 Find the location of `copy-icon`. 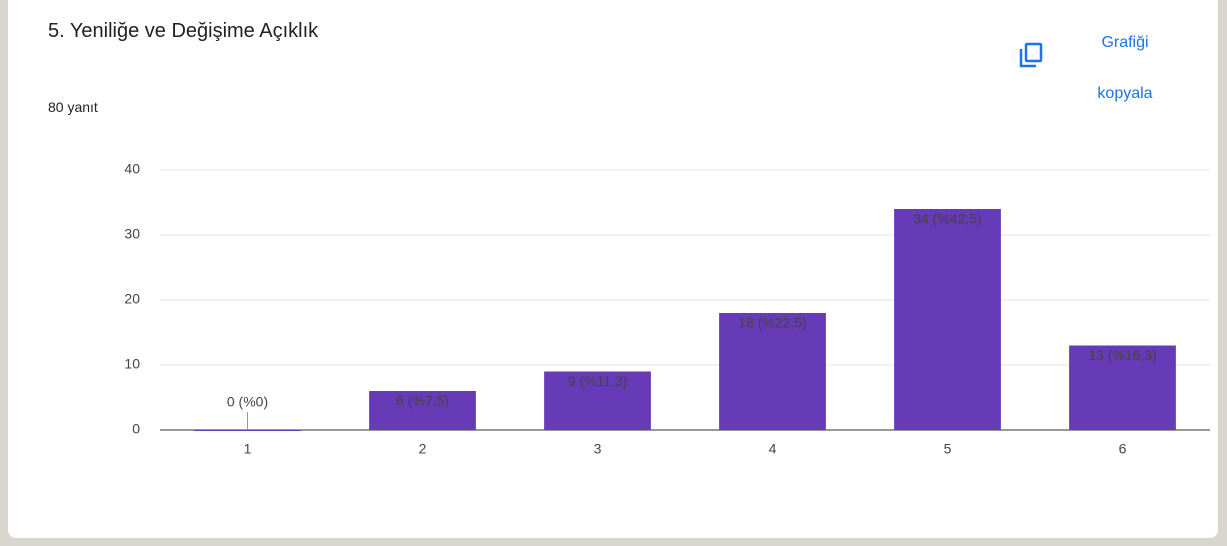

copy-icon is located at coordinates (1031, 55).